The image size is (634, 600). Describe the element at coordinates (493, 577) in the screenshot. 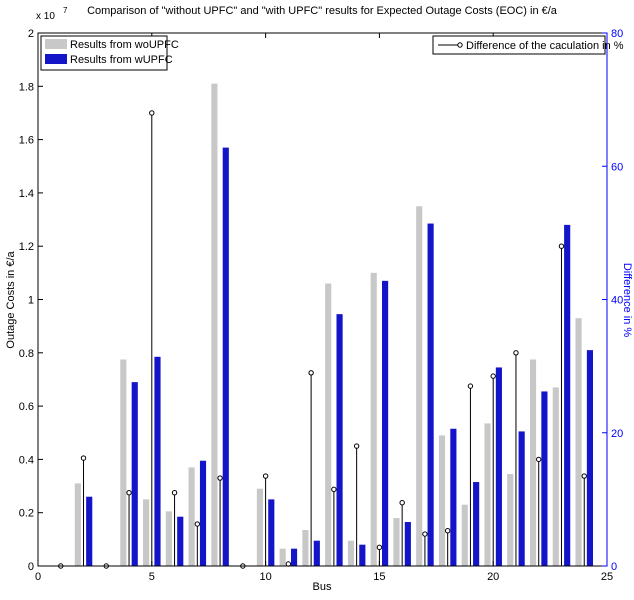

I see `x-tick-label: 20` at that location.